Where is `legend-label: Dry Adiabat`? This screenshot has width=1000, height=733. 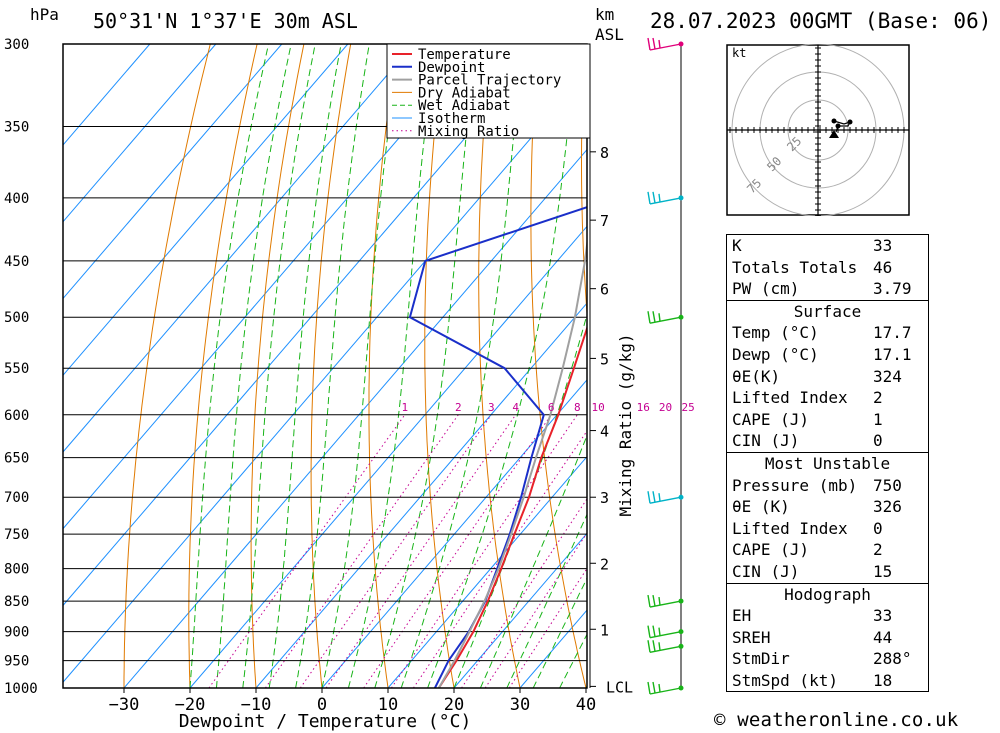
legend-label: Dry Adiabat is located at coordinates (464, 93).